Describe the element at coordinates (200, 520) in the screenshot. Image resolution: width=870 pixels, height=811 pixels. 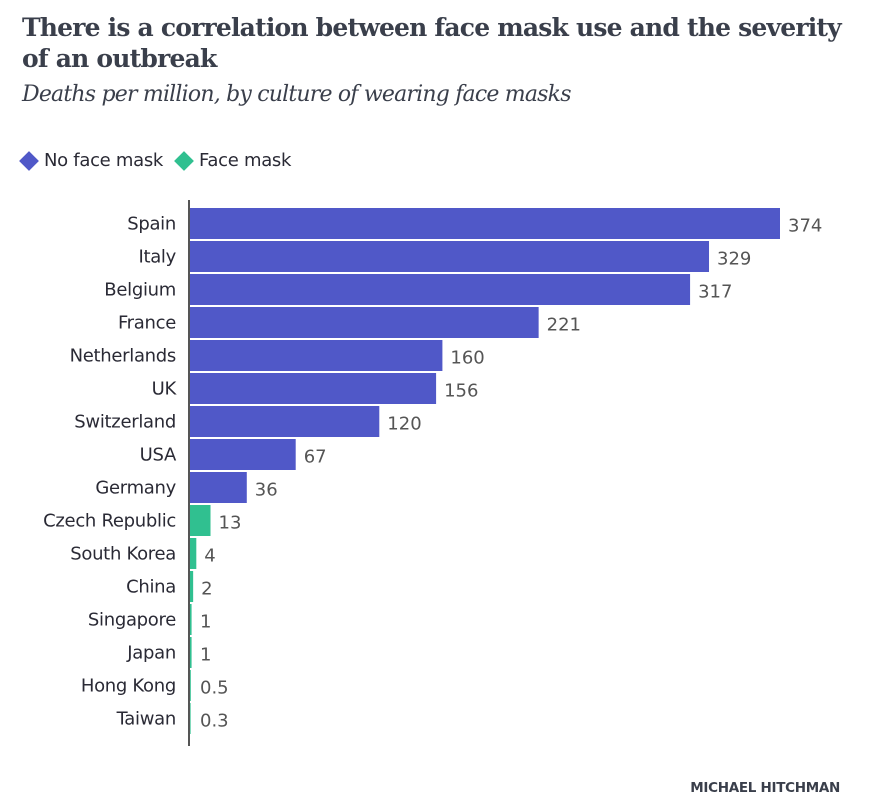
I see `bar-czech-republic` at that location.